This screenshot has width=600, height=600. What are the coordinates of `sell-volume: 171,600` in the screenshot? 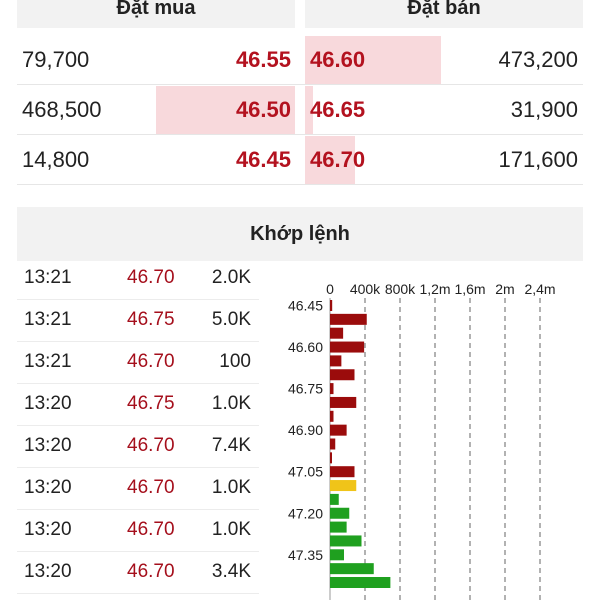 It's located at (538, 159).